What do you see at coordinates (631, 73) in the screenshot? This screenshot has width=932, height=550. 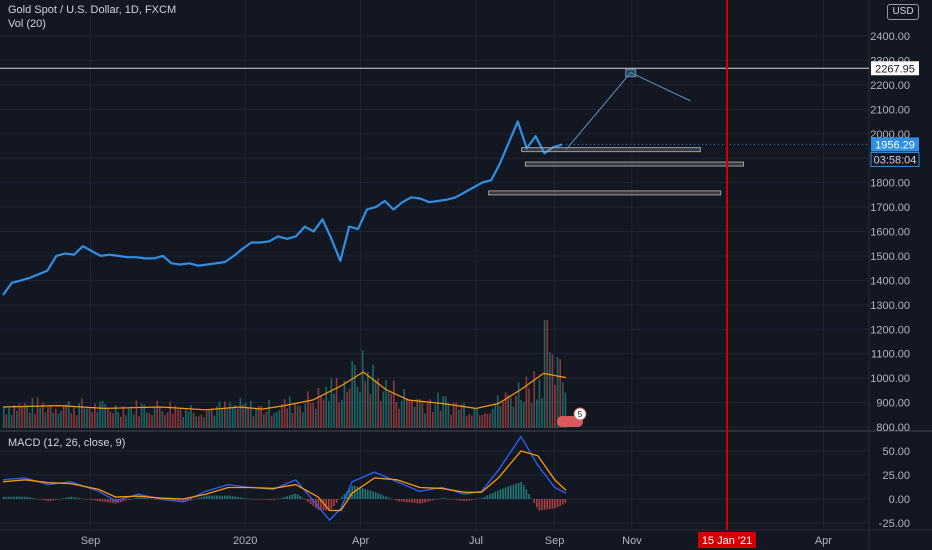 I see `projection-target-box` at bounding box center [631, 73].